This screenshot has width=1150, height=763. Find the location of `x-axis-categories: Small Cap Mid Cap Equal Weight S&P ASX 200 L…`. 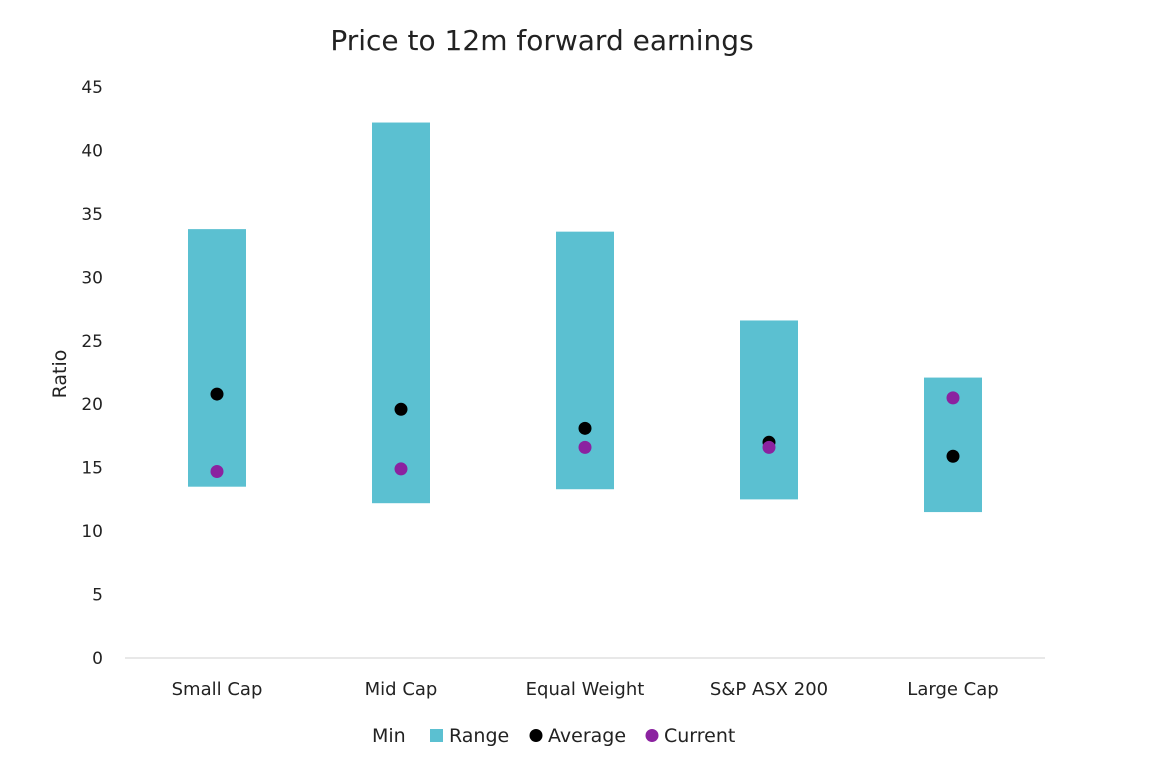

x-axis-categories: Small Cap Mid Cap Equal Weight S&P ASX 200 L… is located at coordinates (585, 689).